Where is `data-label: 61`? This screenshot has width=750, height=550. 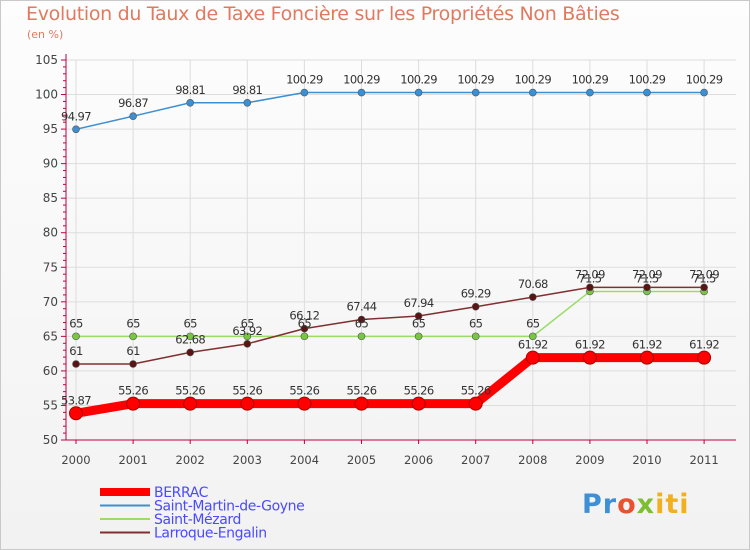
data-label: 61 is located at coordinates (133, 351).